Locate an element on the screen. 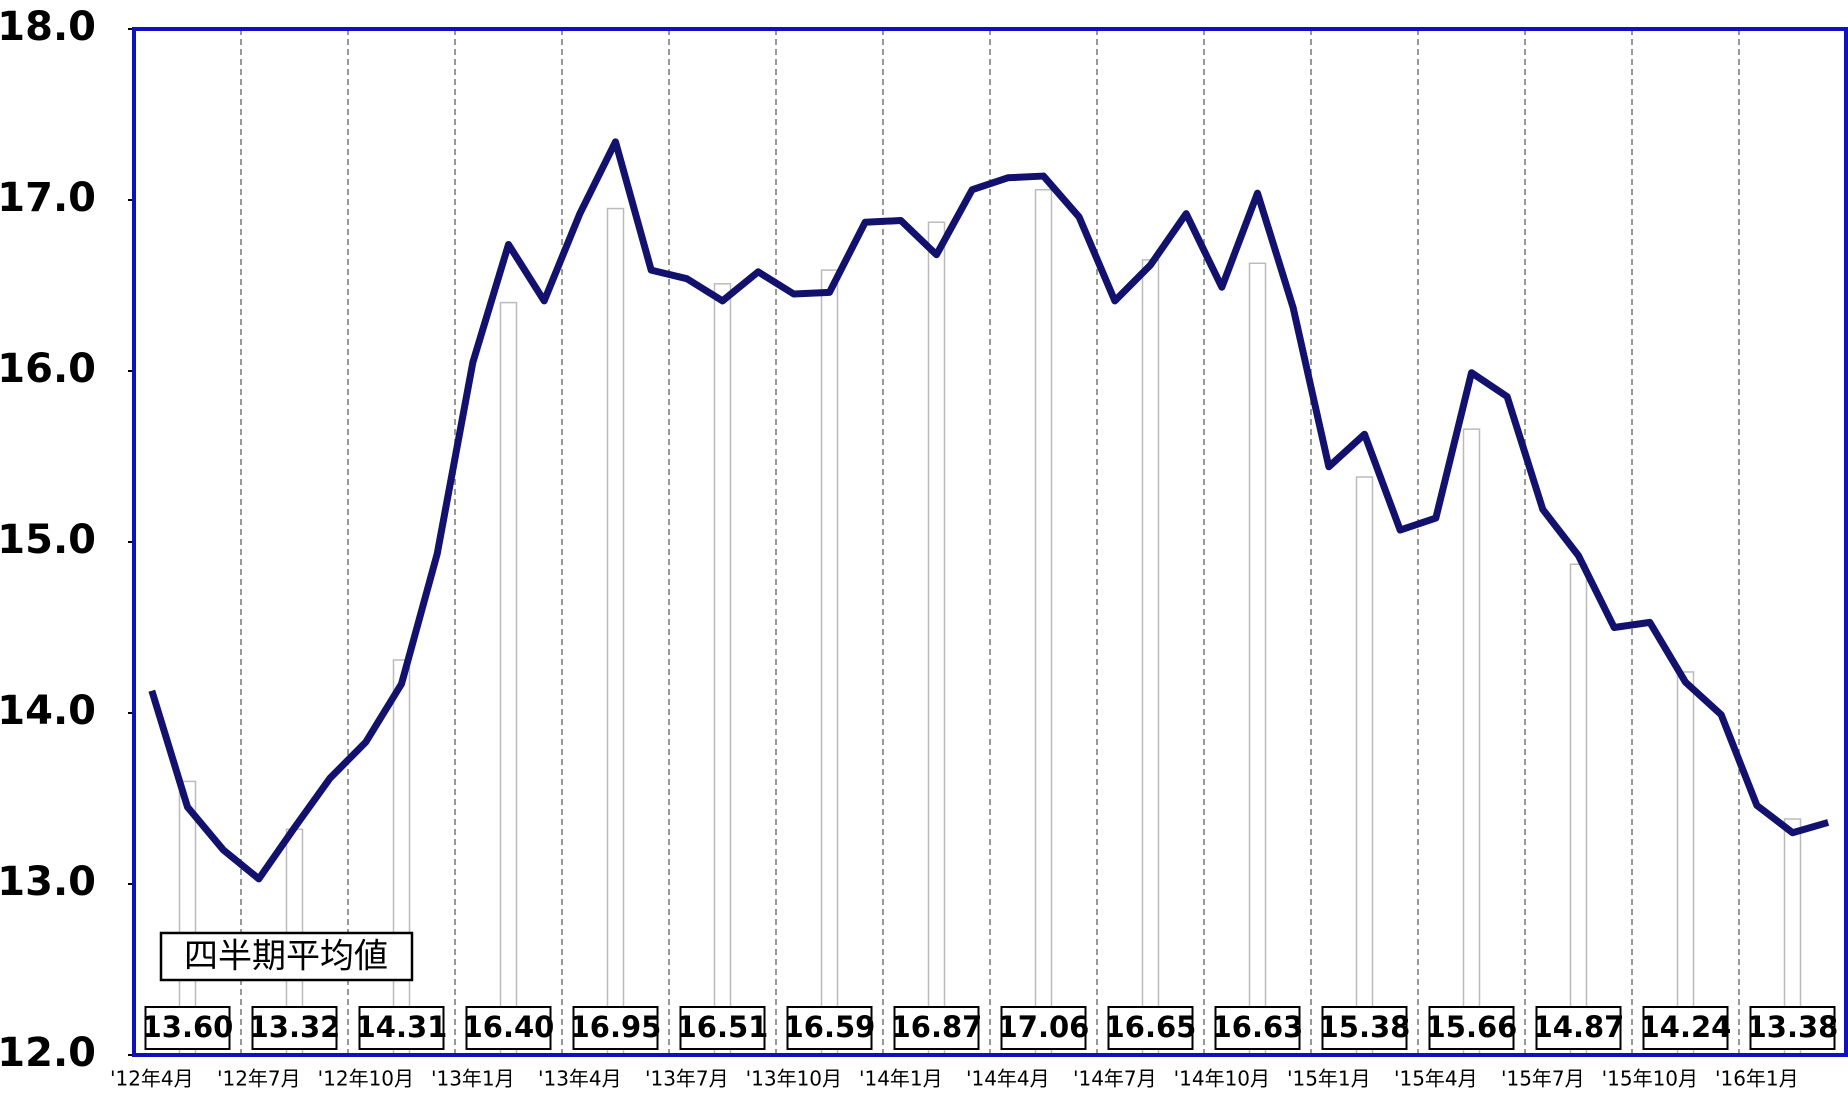  y-tick-label: 14.0 is located at coordinates (48, 711).